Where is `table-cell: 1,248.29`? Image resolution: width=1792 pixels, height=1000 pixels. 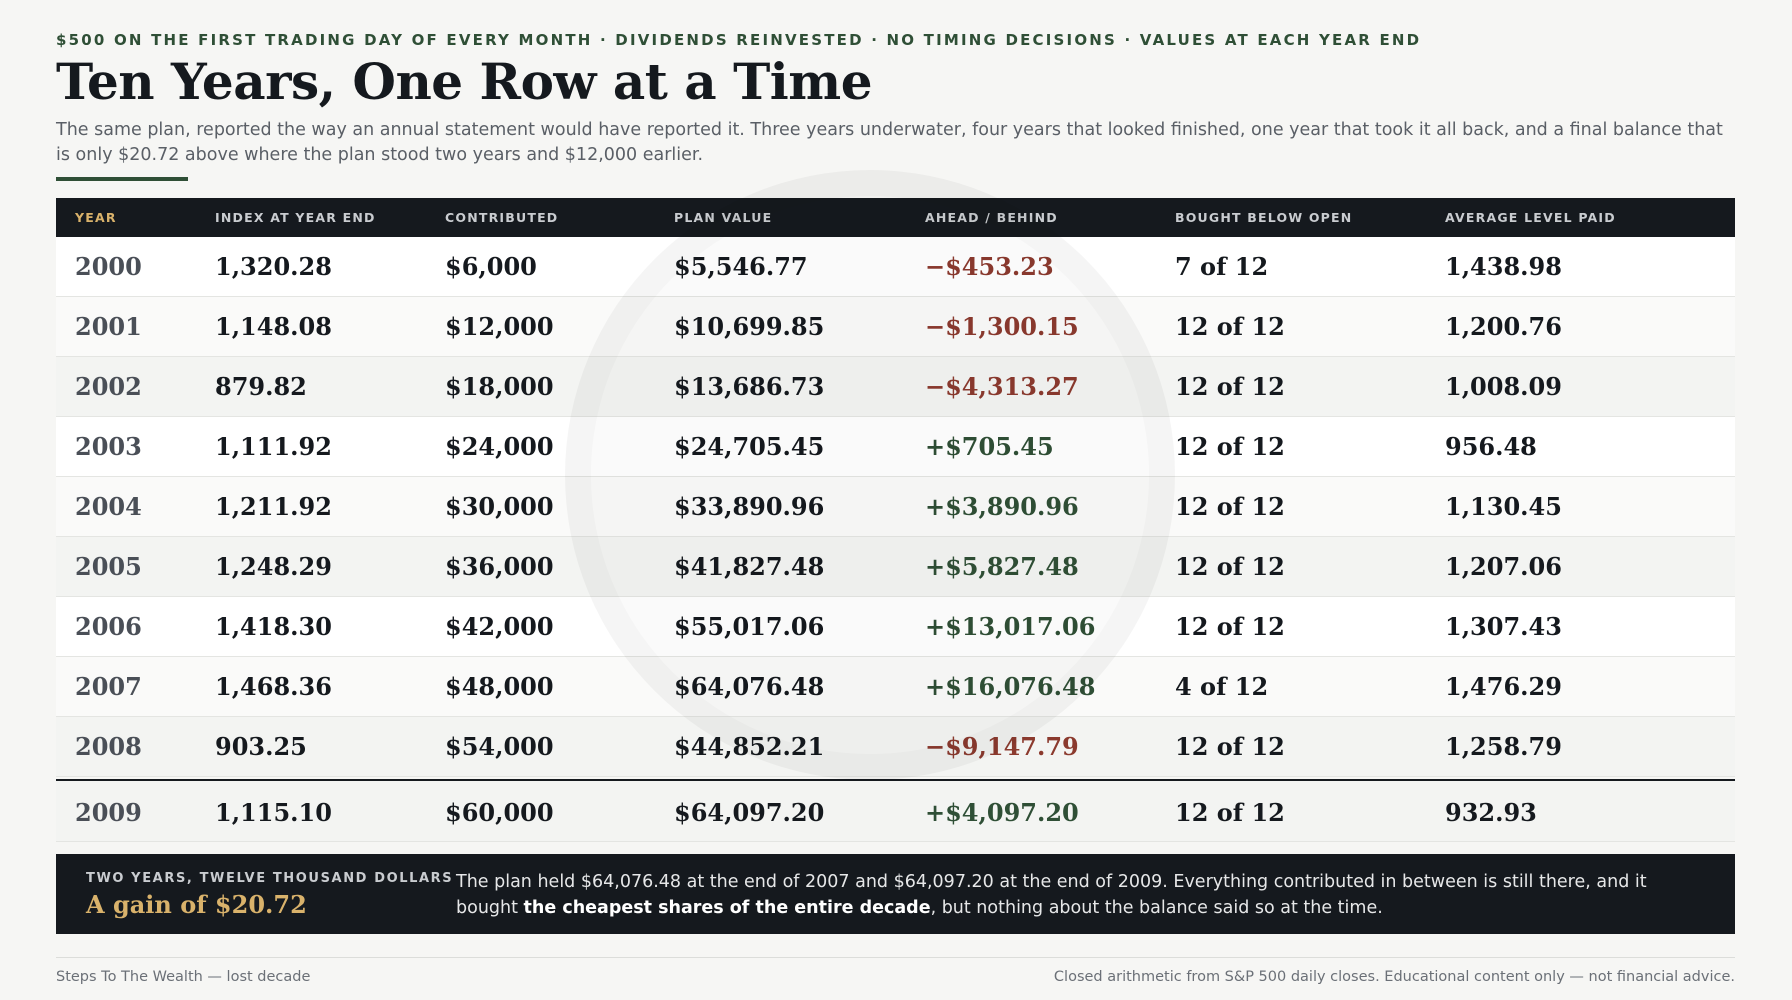 table-cell: 1,248.29 is located at coordinates (273, 566).